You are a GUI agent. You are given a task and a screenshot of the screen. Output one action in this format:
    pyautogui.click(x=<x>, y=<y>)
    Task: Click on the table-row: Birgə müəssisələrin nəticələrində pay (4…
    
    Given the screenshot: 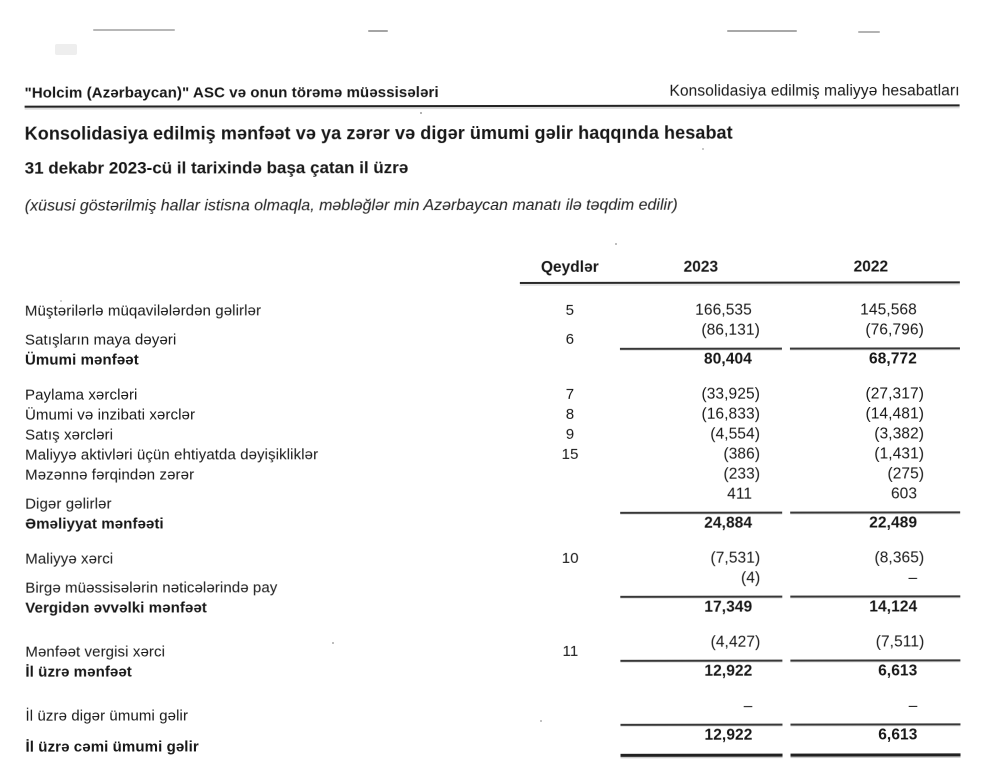 What is the action you would take?
    pyautogui.click(x=493, y=583)
    